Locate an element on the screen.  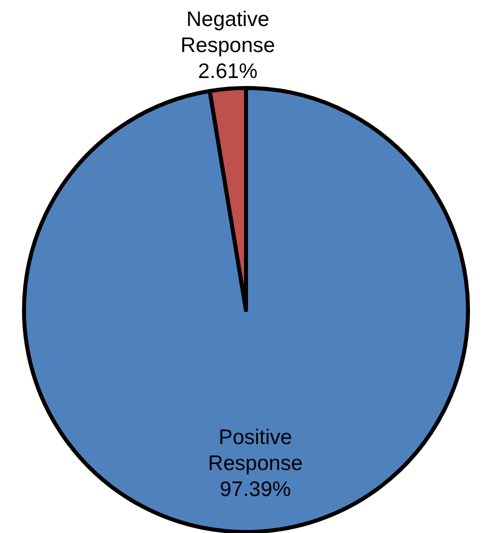
slice-label: Negative Response is located at coordinates (228, 33).